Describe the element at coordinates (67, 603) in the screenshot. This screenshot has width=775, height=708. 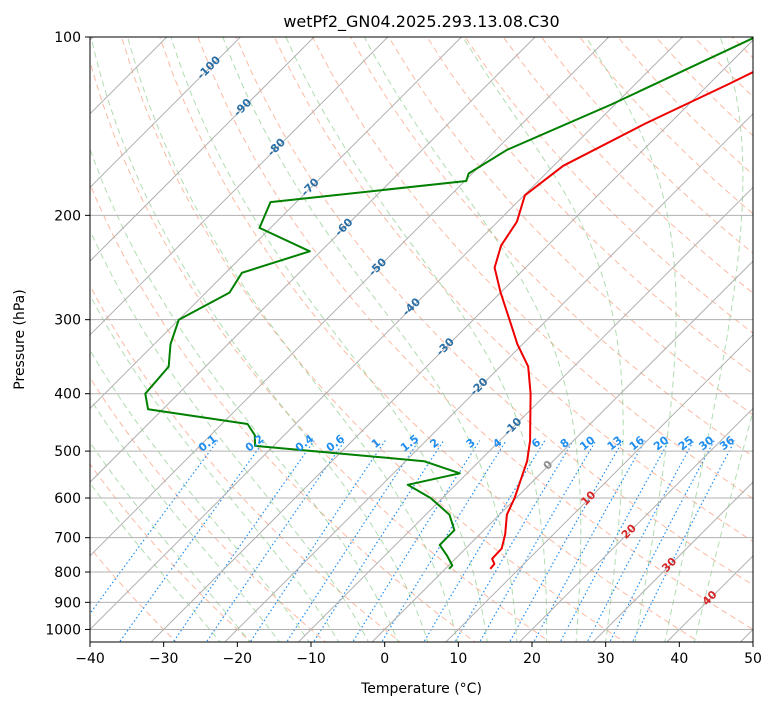
I see `y-tick-label: 900` at that location.